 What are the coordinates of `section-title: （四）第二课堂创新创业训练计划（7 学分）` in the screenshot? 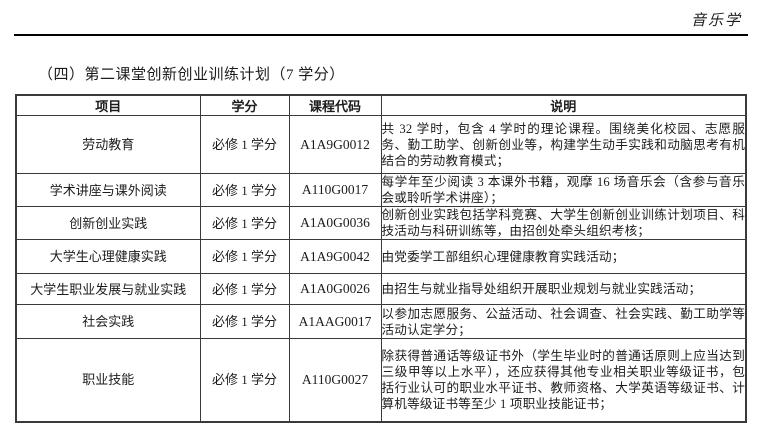 It's located at (191, 75).